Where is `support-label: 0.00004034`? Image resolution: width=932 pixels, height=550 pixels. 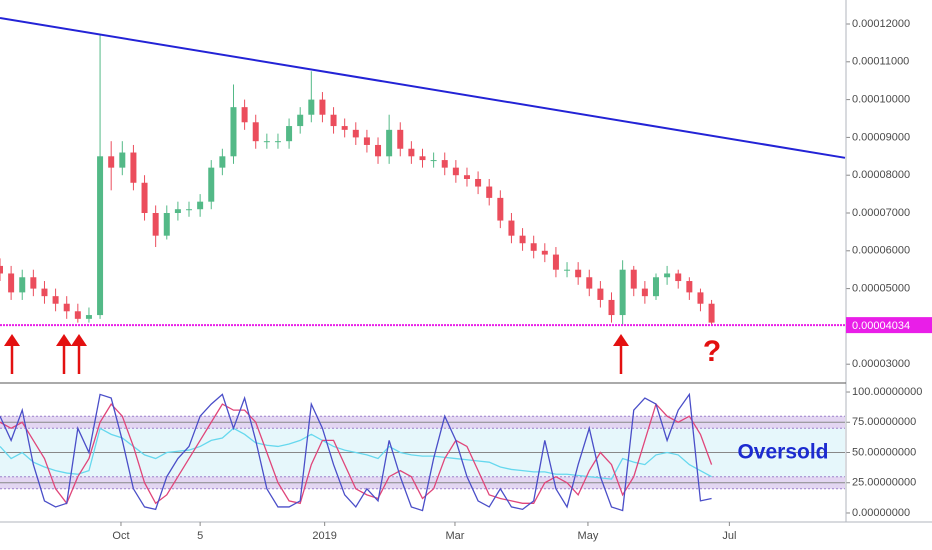
support-label: 0.00004034 is located at coordinates (881, 326).